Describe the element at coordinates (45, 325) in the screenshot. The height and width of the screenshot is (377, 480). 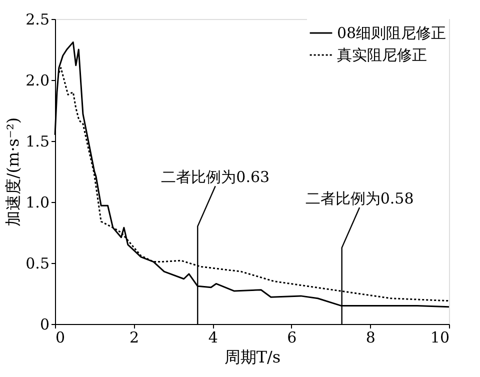
I see `y-tick-label: 0` at that location.